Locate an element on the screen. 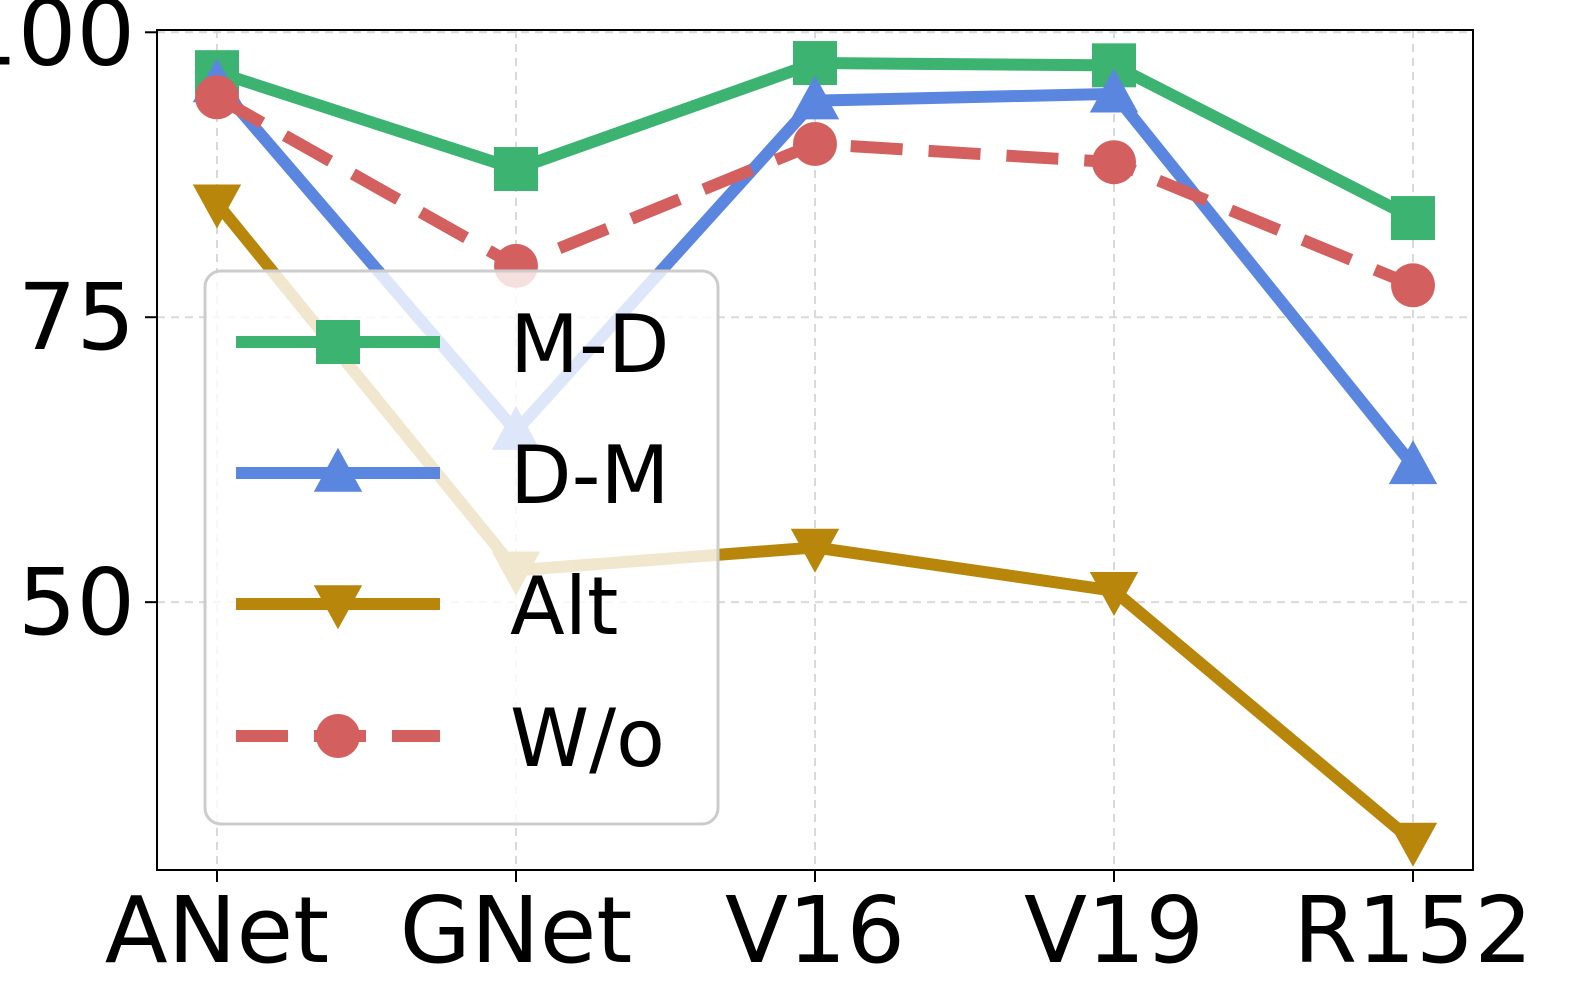 The height and width of the screenshot is (986, 1578). legend-item: Alt is located at coordinates (427, 606).